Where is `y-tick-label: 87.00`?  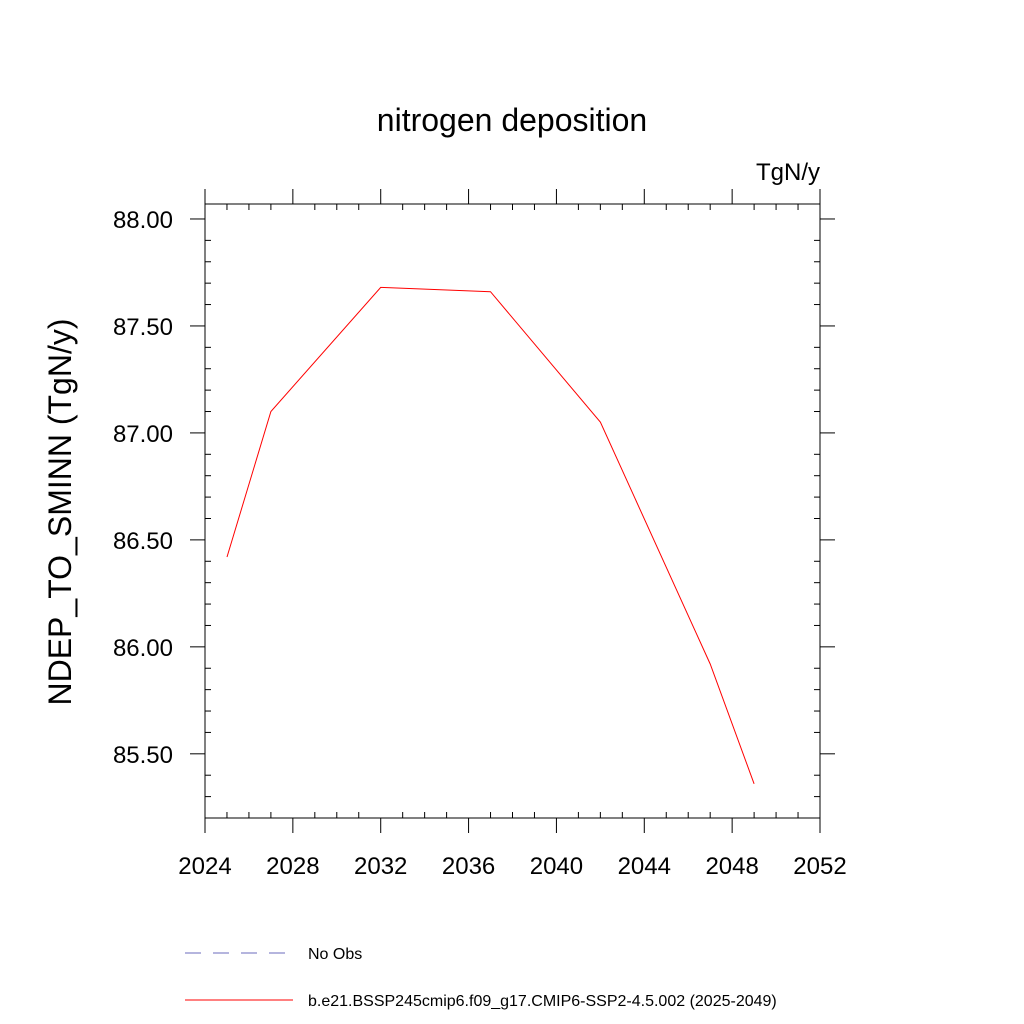
y-tick-label: 87.00 is located at coordinates (143, 434).